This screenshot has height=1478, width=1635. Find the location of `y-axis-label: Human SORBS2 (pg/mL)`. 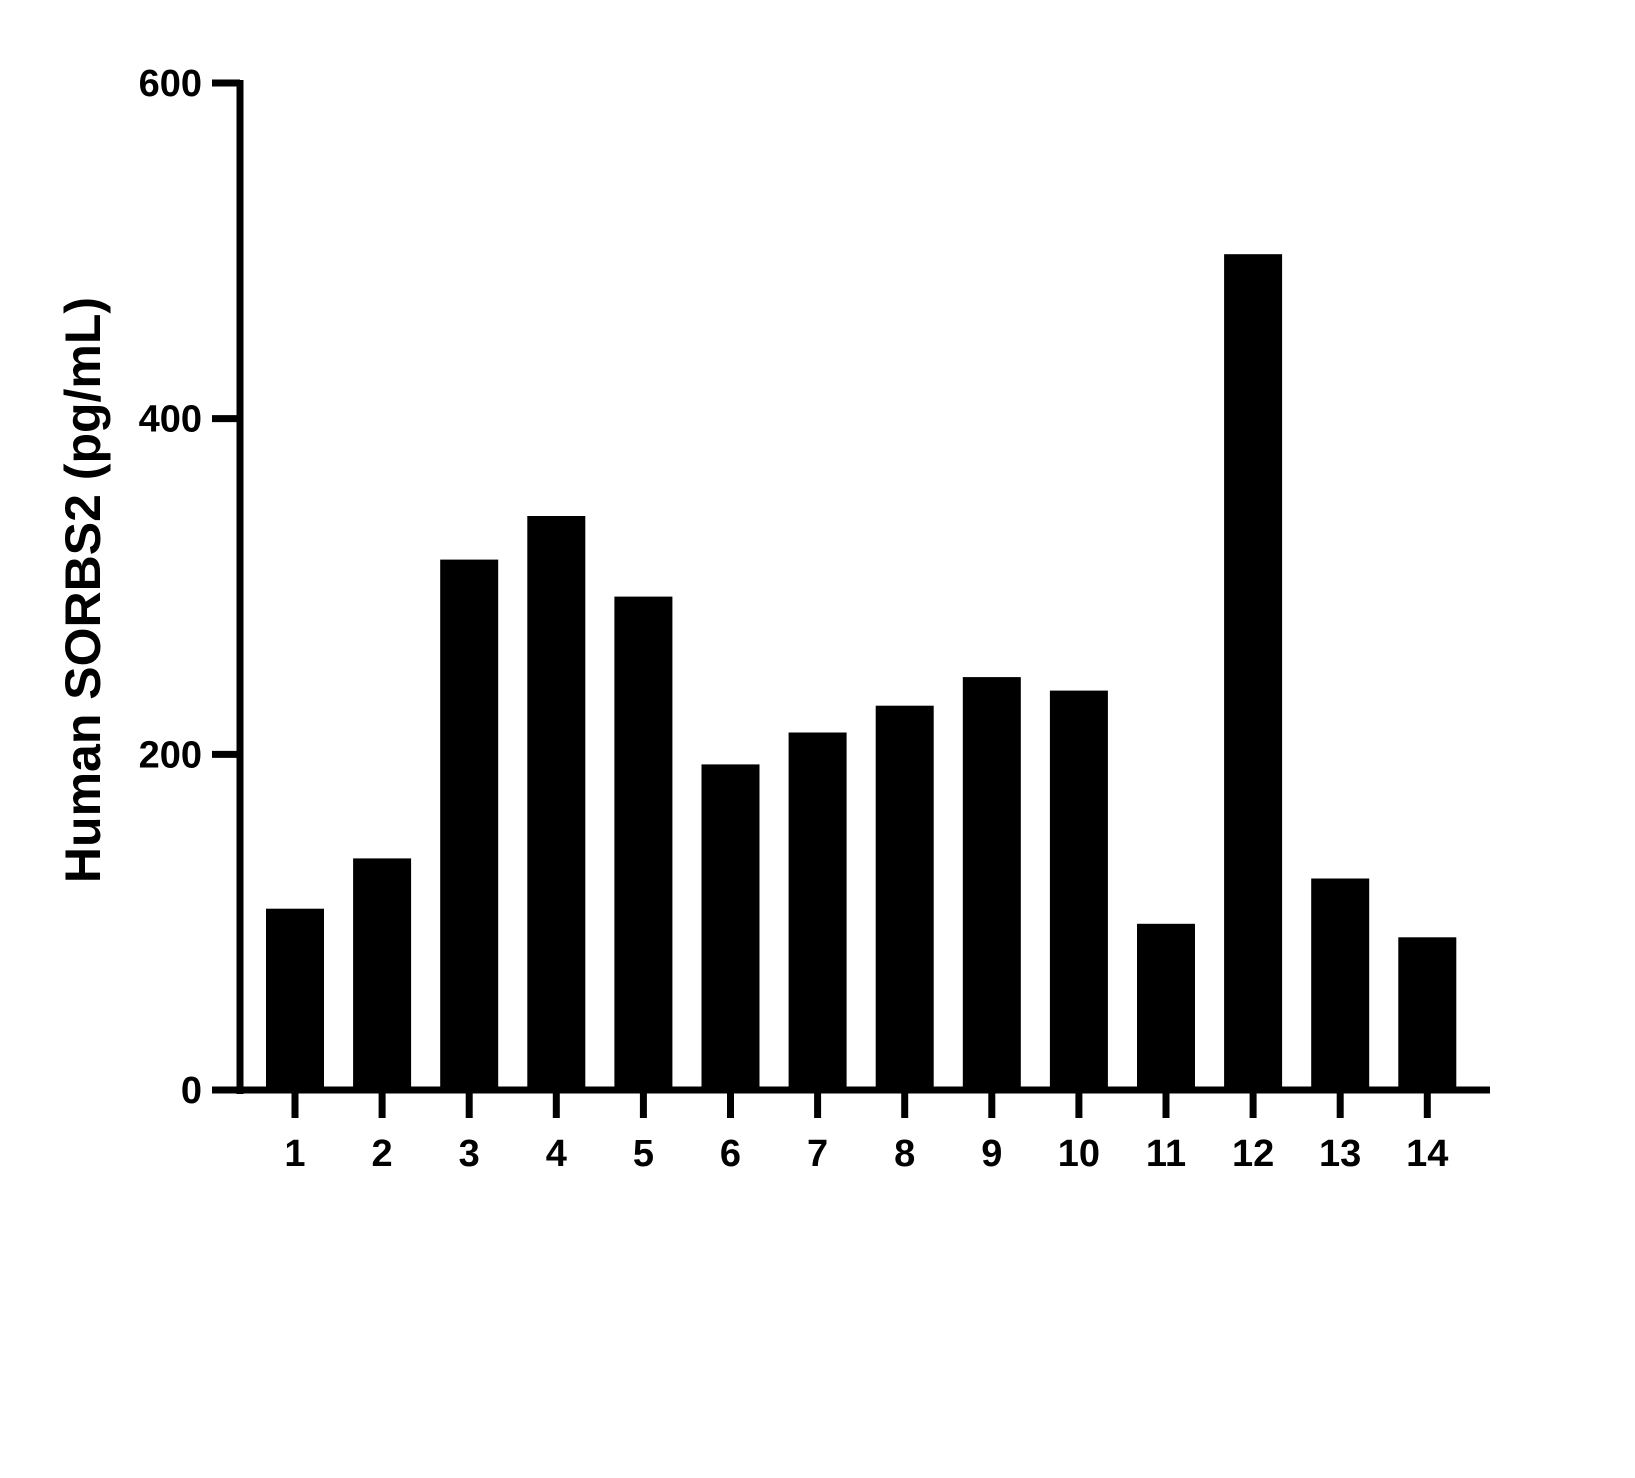

y-axis-label: Human SORBS2 (pg/mL) is located at coordinates (83, 590).